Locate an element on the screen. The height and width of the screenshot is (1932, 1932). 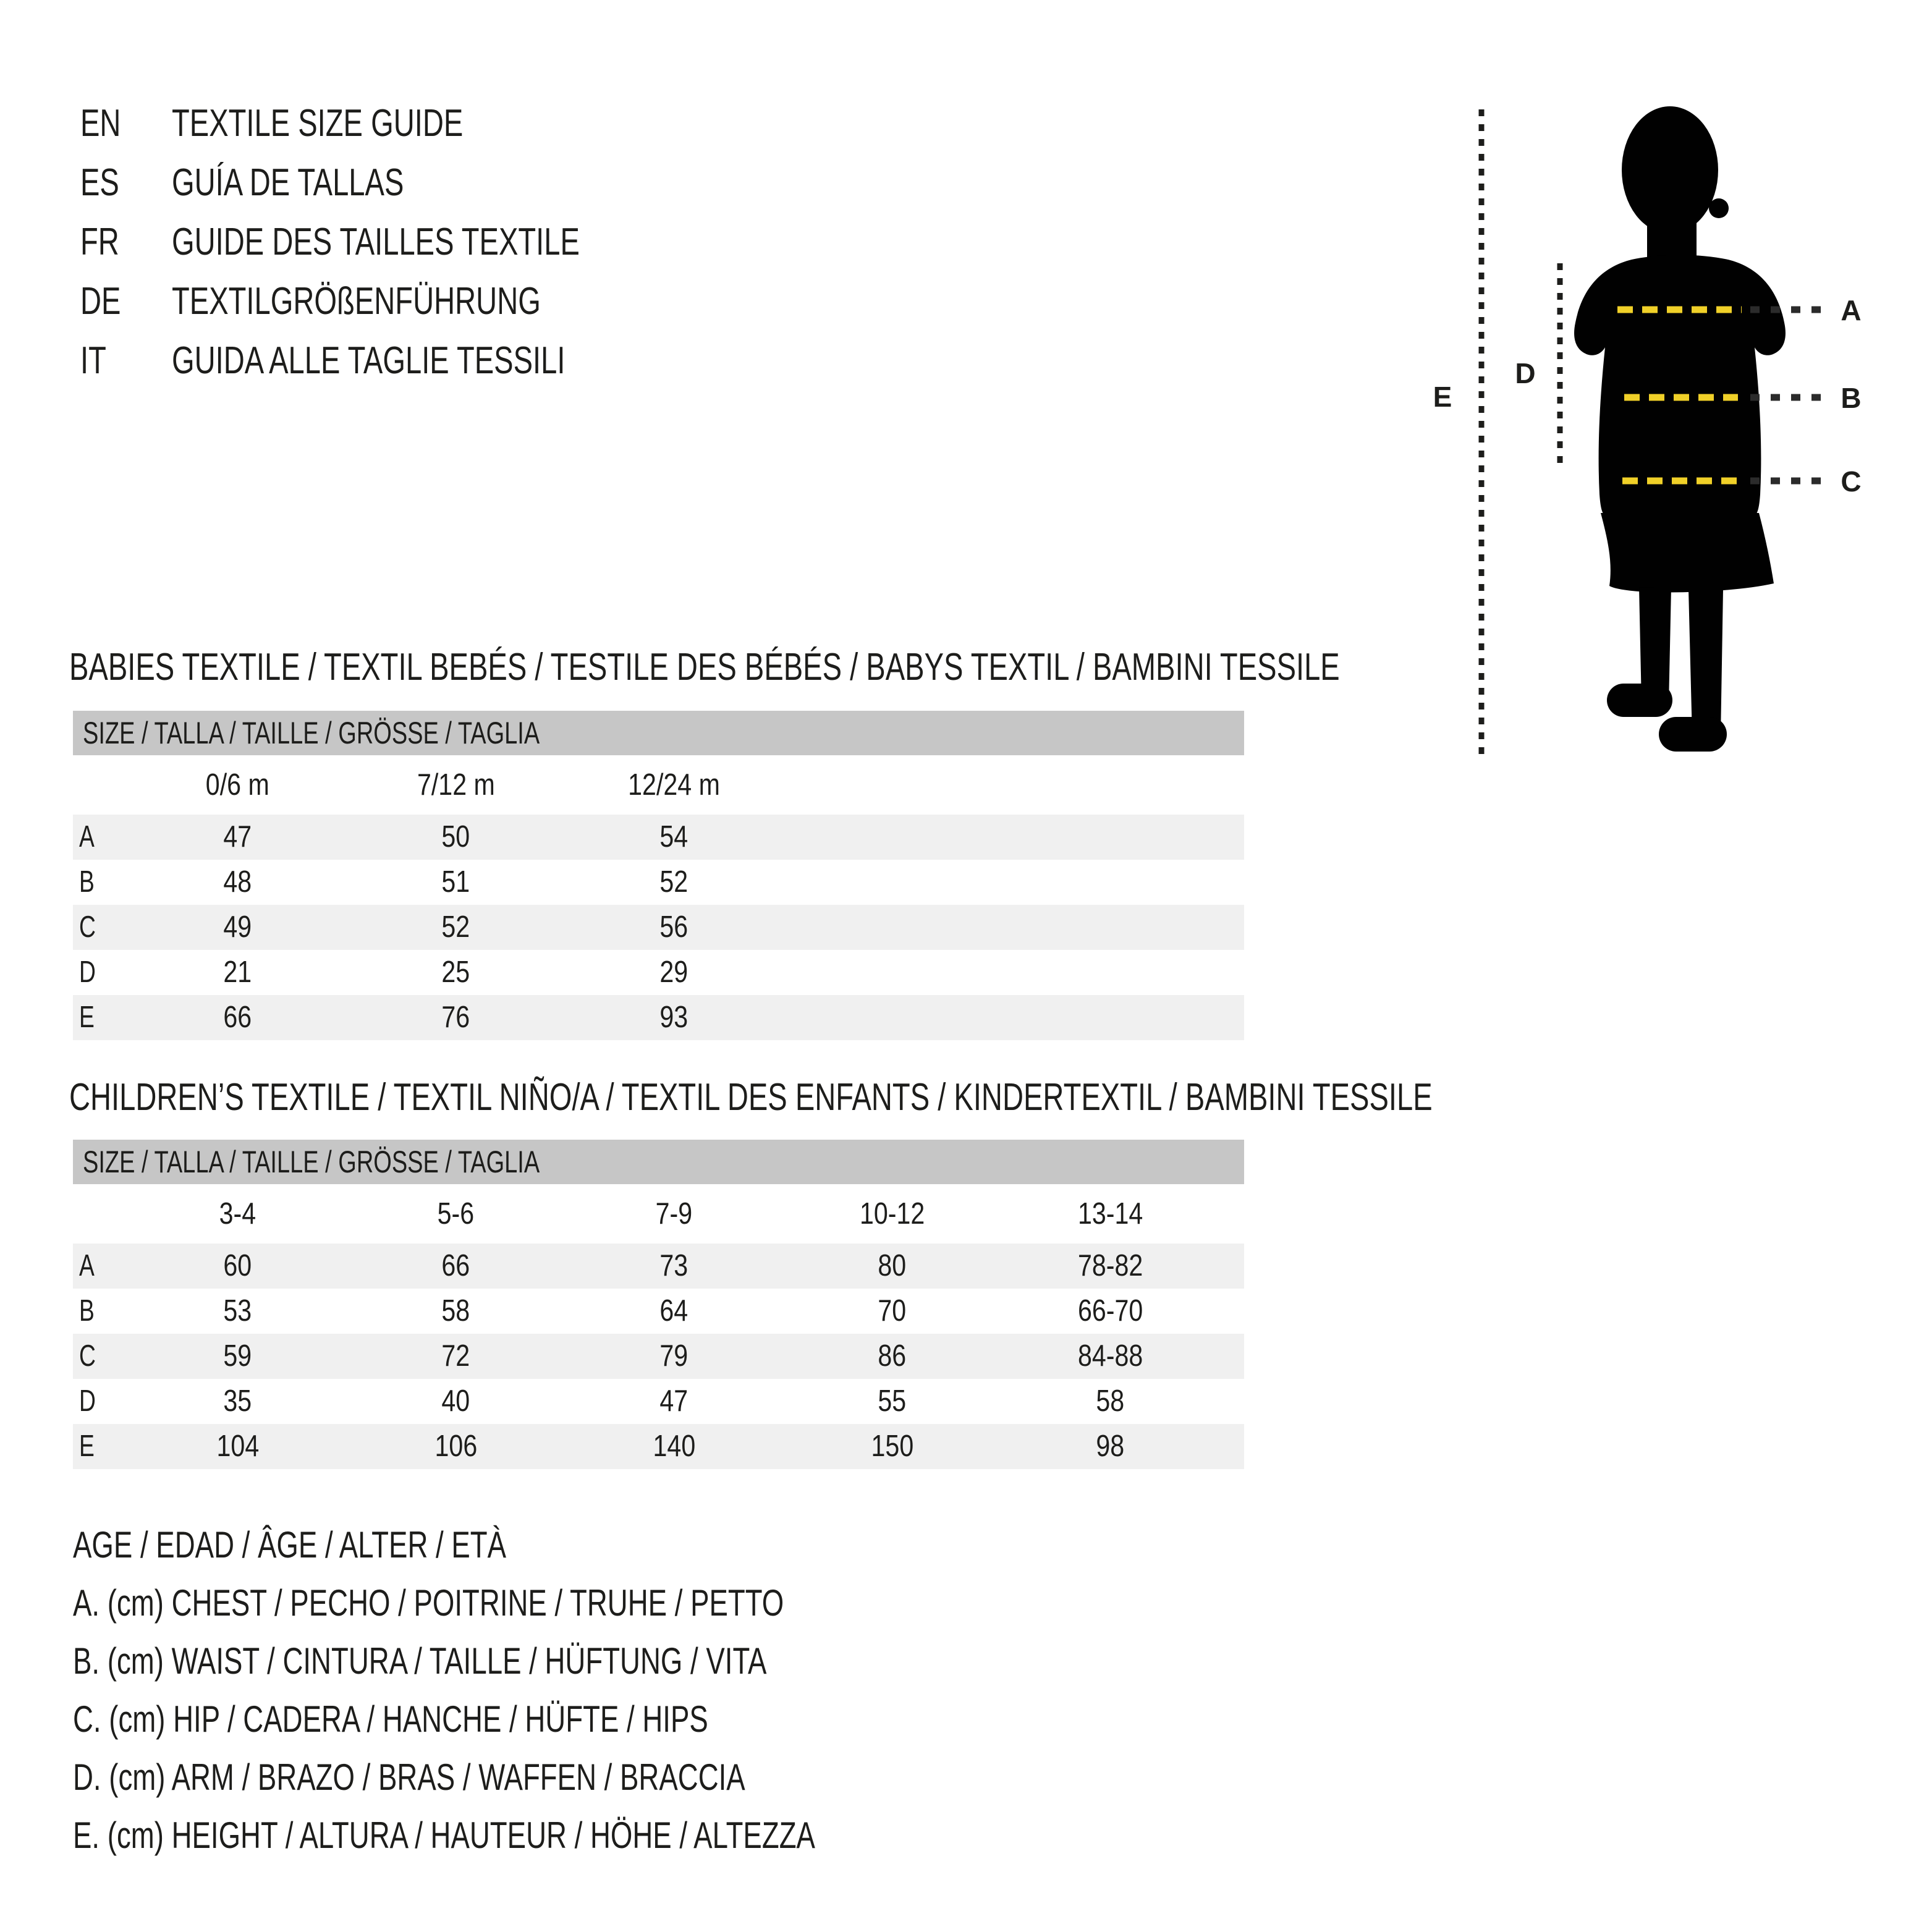
figure-label-e: E is located at coordinates (1442, 397).